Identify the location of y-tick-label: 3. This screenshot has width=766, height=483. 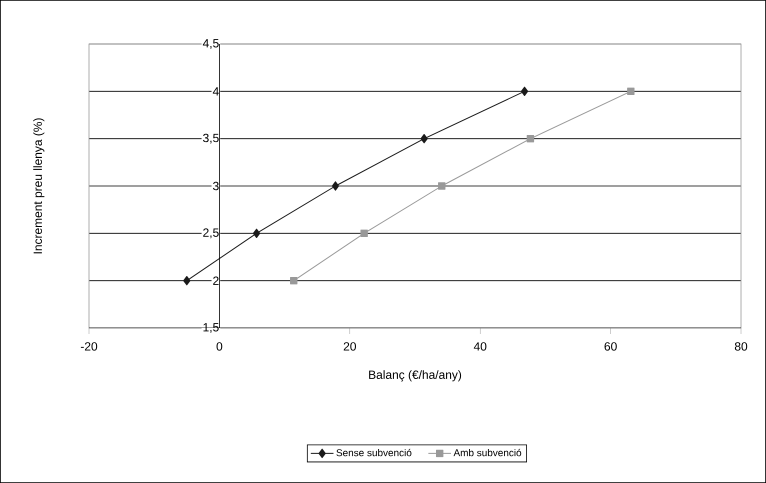
(216, 186).